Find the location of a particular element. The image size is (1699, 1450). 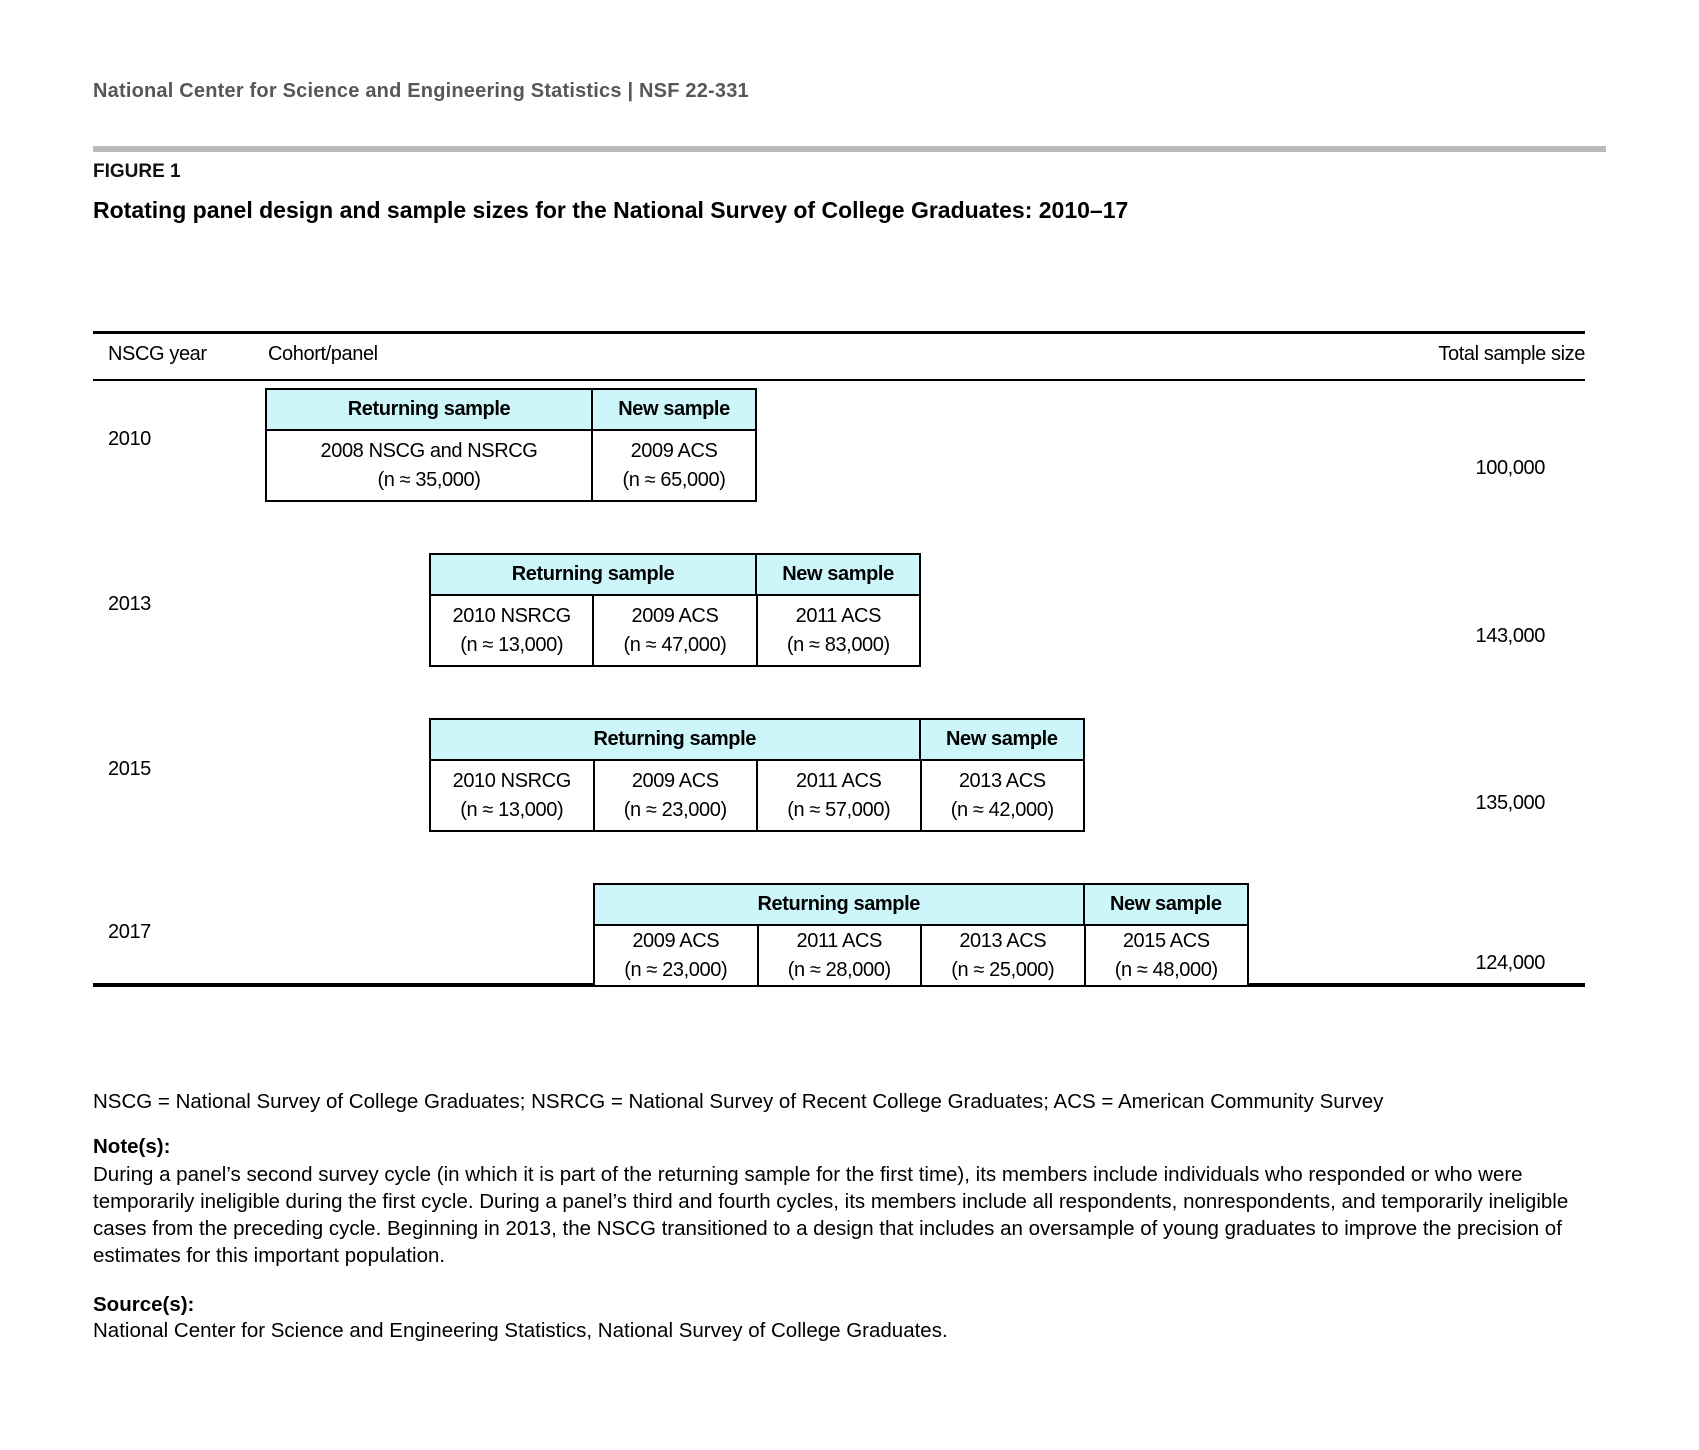

year-label-2013: 2013 is located at coordinates (129, 604).